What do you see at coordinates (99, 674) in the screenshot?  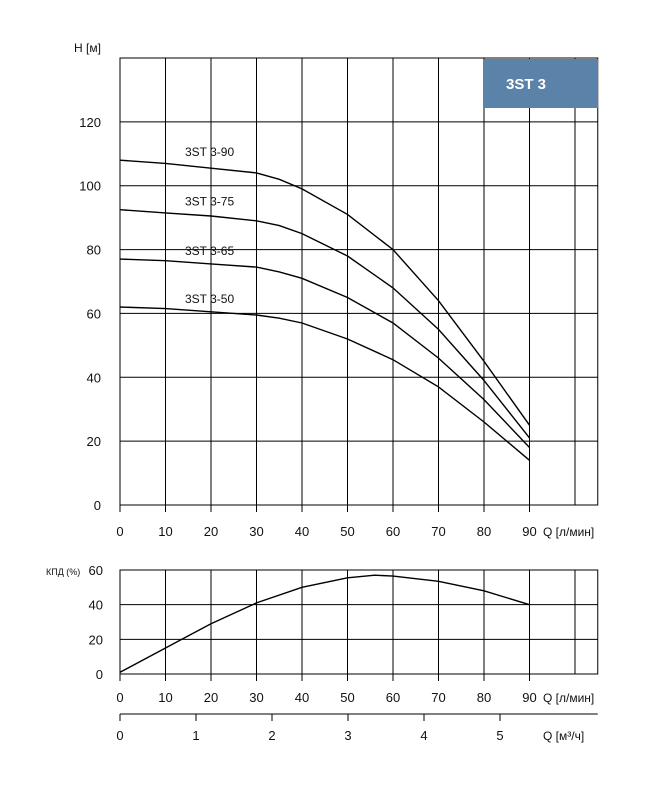 I see `eff-y-tick-label: 0` at bounding box center [99, 674].